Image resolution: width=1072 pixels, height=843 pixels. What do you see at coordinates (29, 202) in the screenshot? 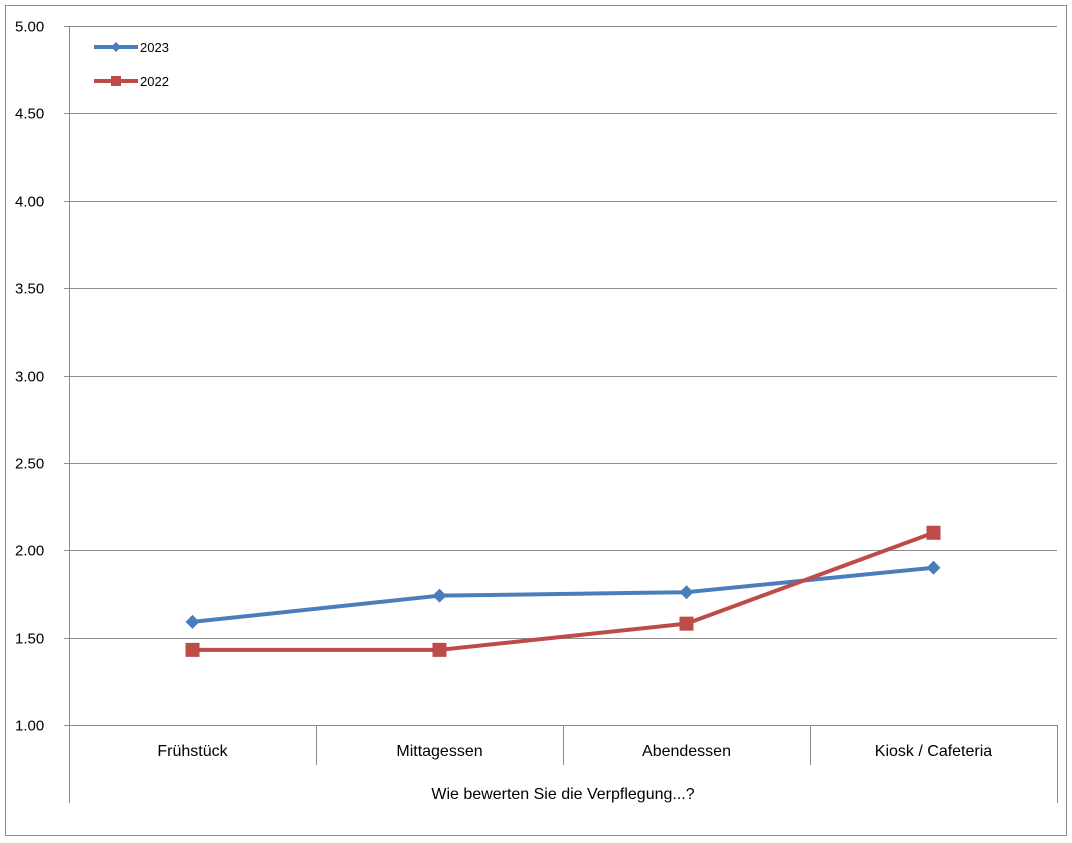
I see `y-tick-label: 4.00` at bounding box center [29, 202].